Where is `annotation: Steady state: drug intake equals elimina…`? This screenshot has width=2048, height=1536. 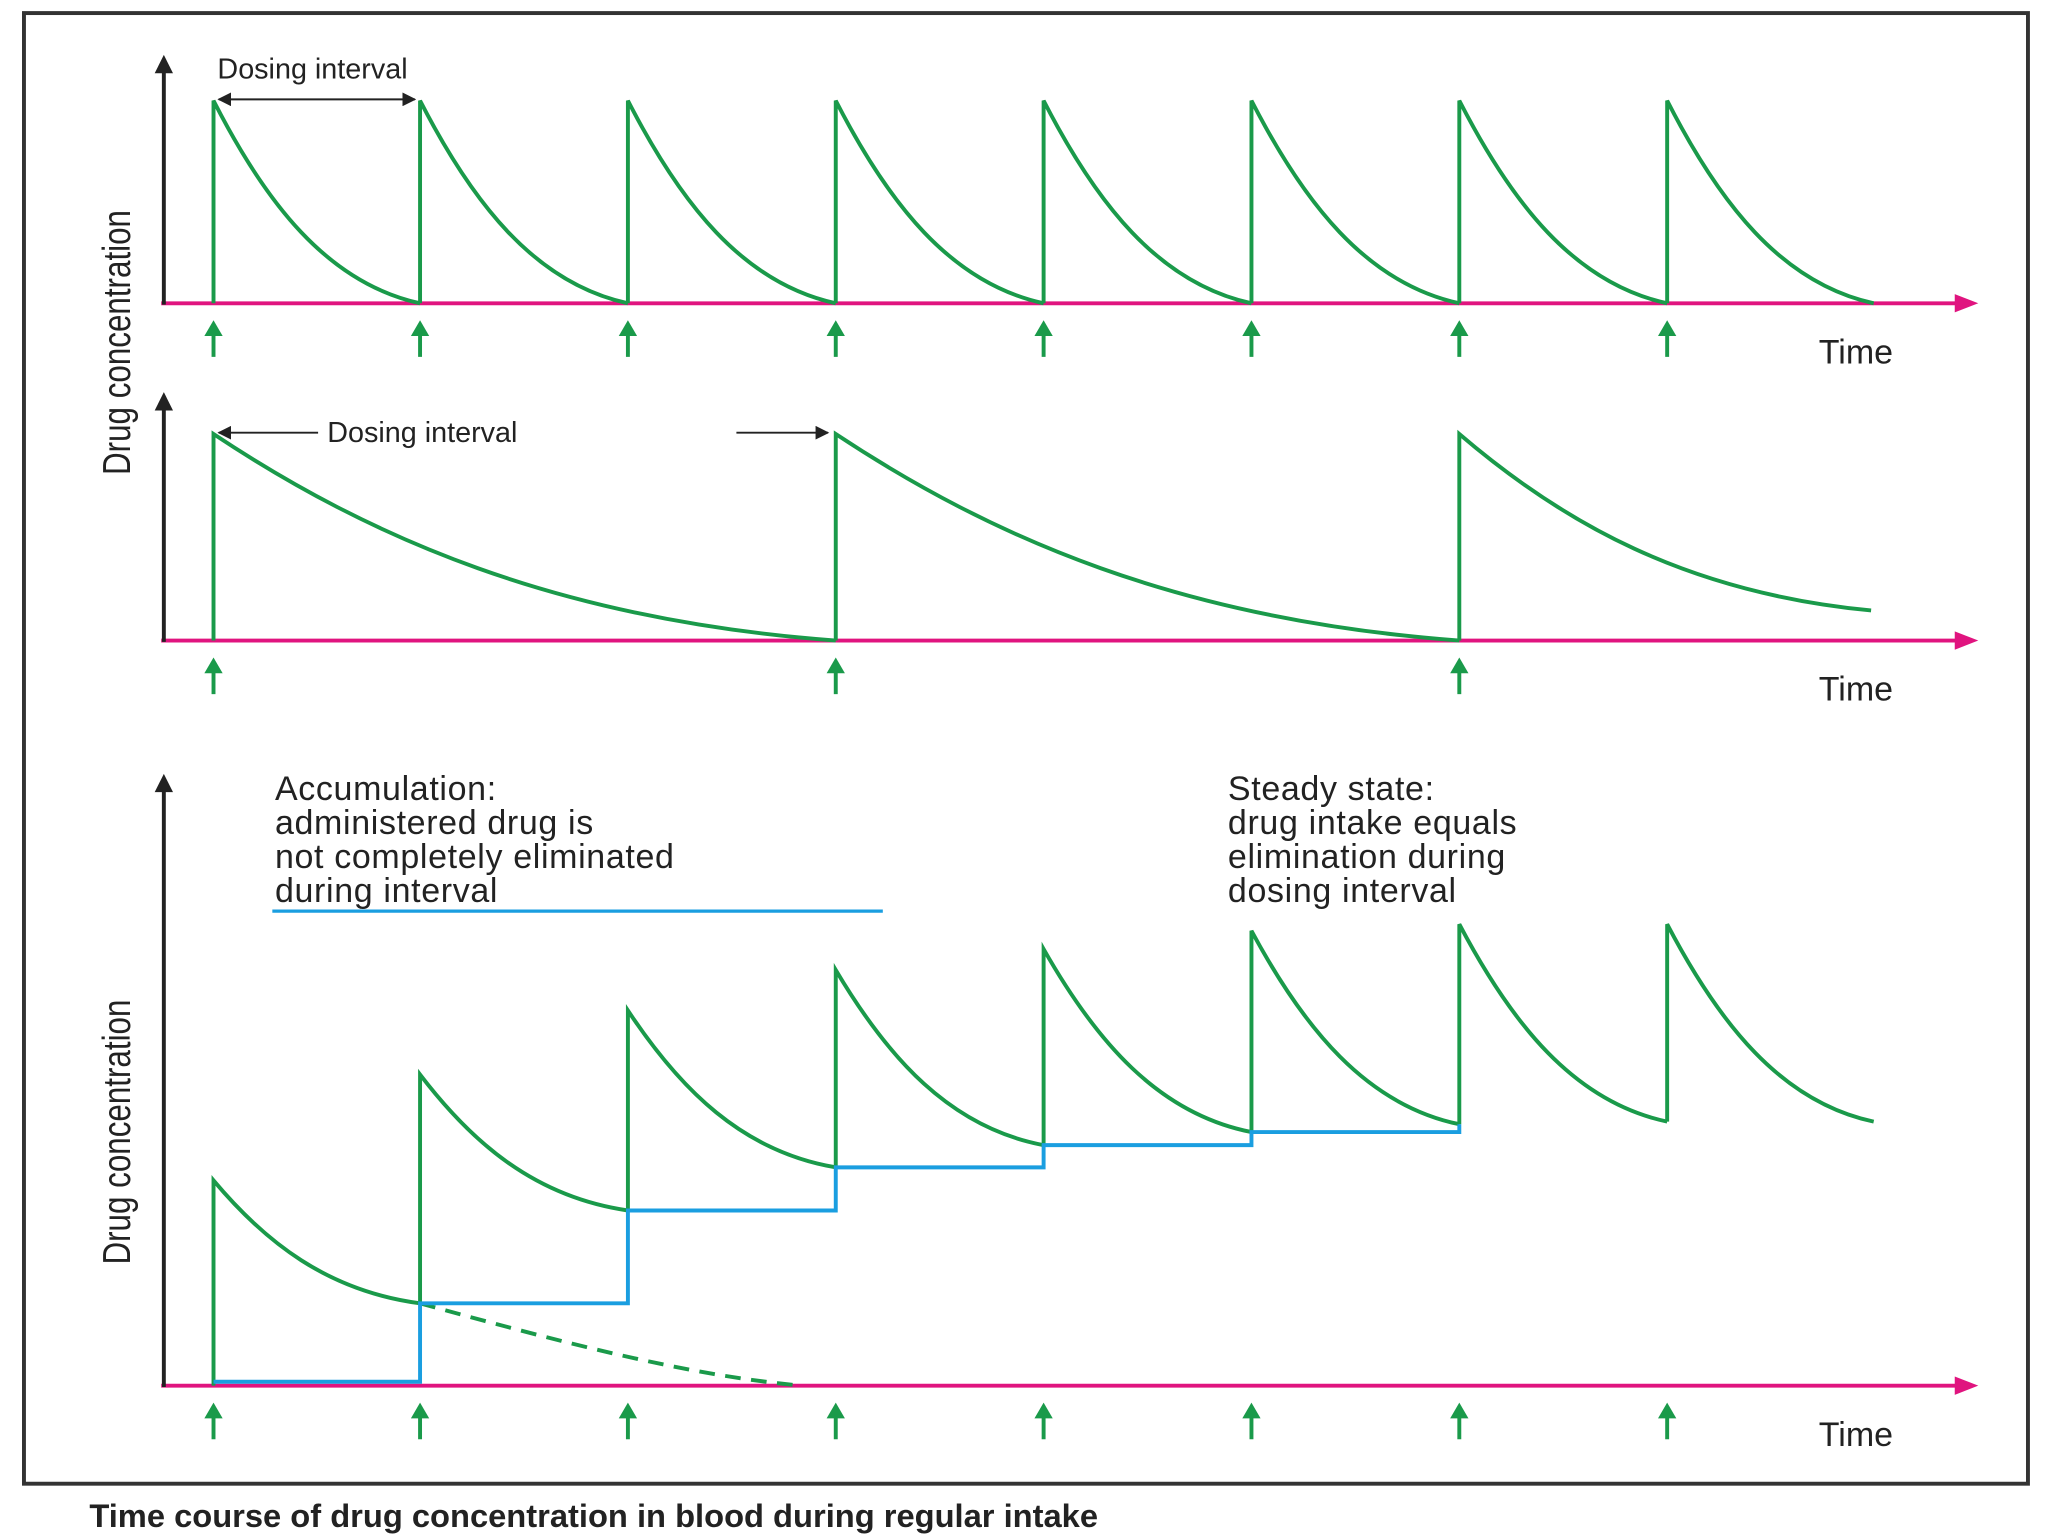
annotation: Steady state: drug intake equals elimina… is located at coordinates (1372, 840).